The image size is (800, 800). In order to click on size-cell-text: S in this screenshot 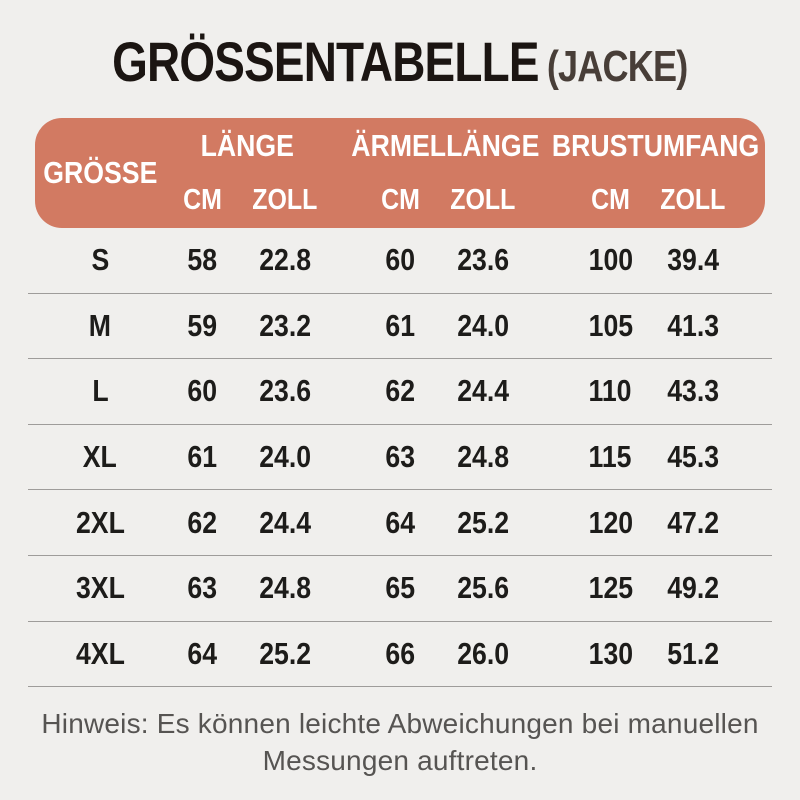, I will do `click(100, 260)`.